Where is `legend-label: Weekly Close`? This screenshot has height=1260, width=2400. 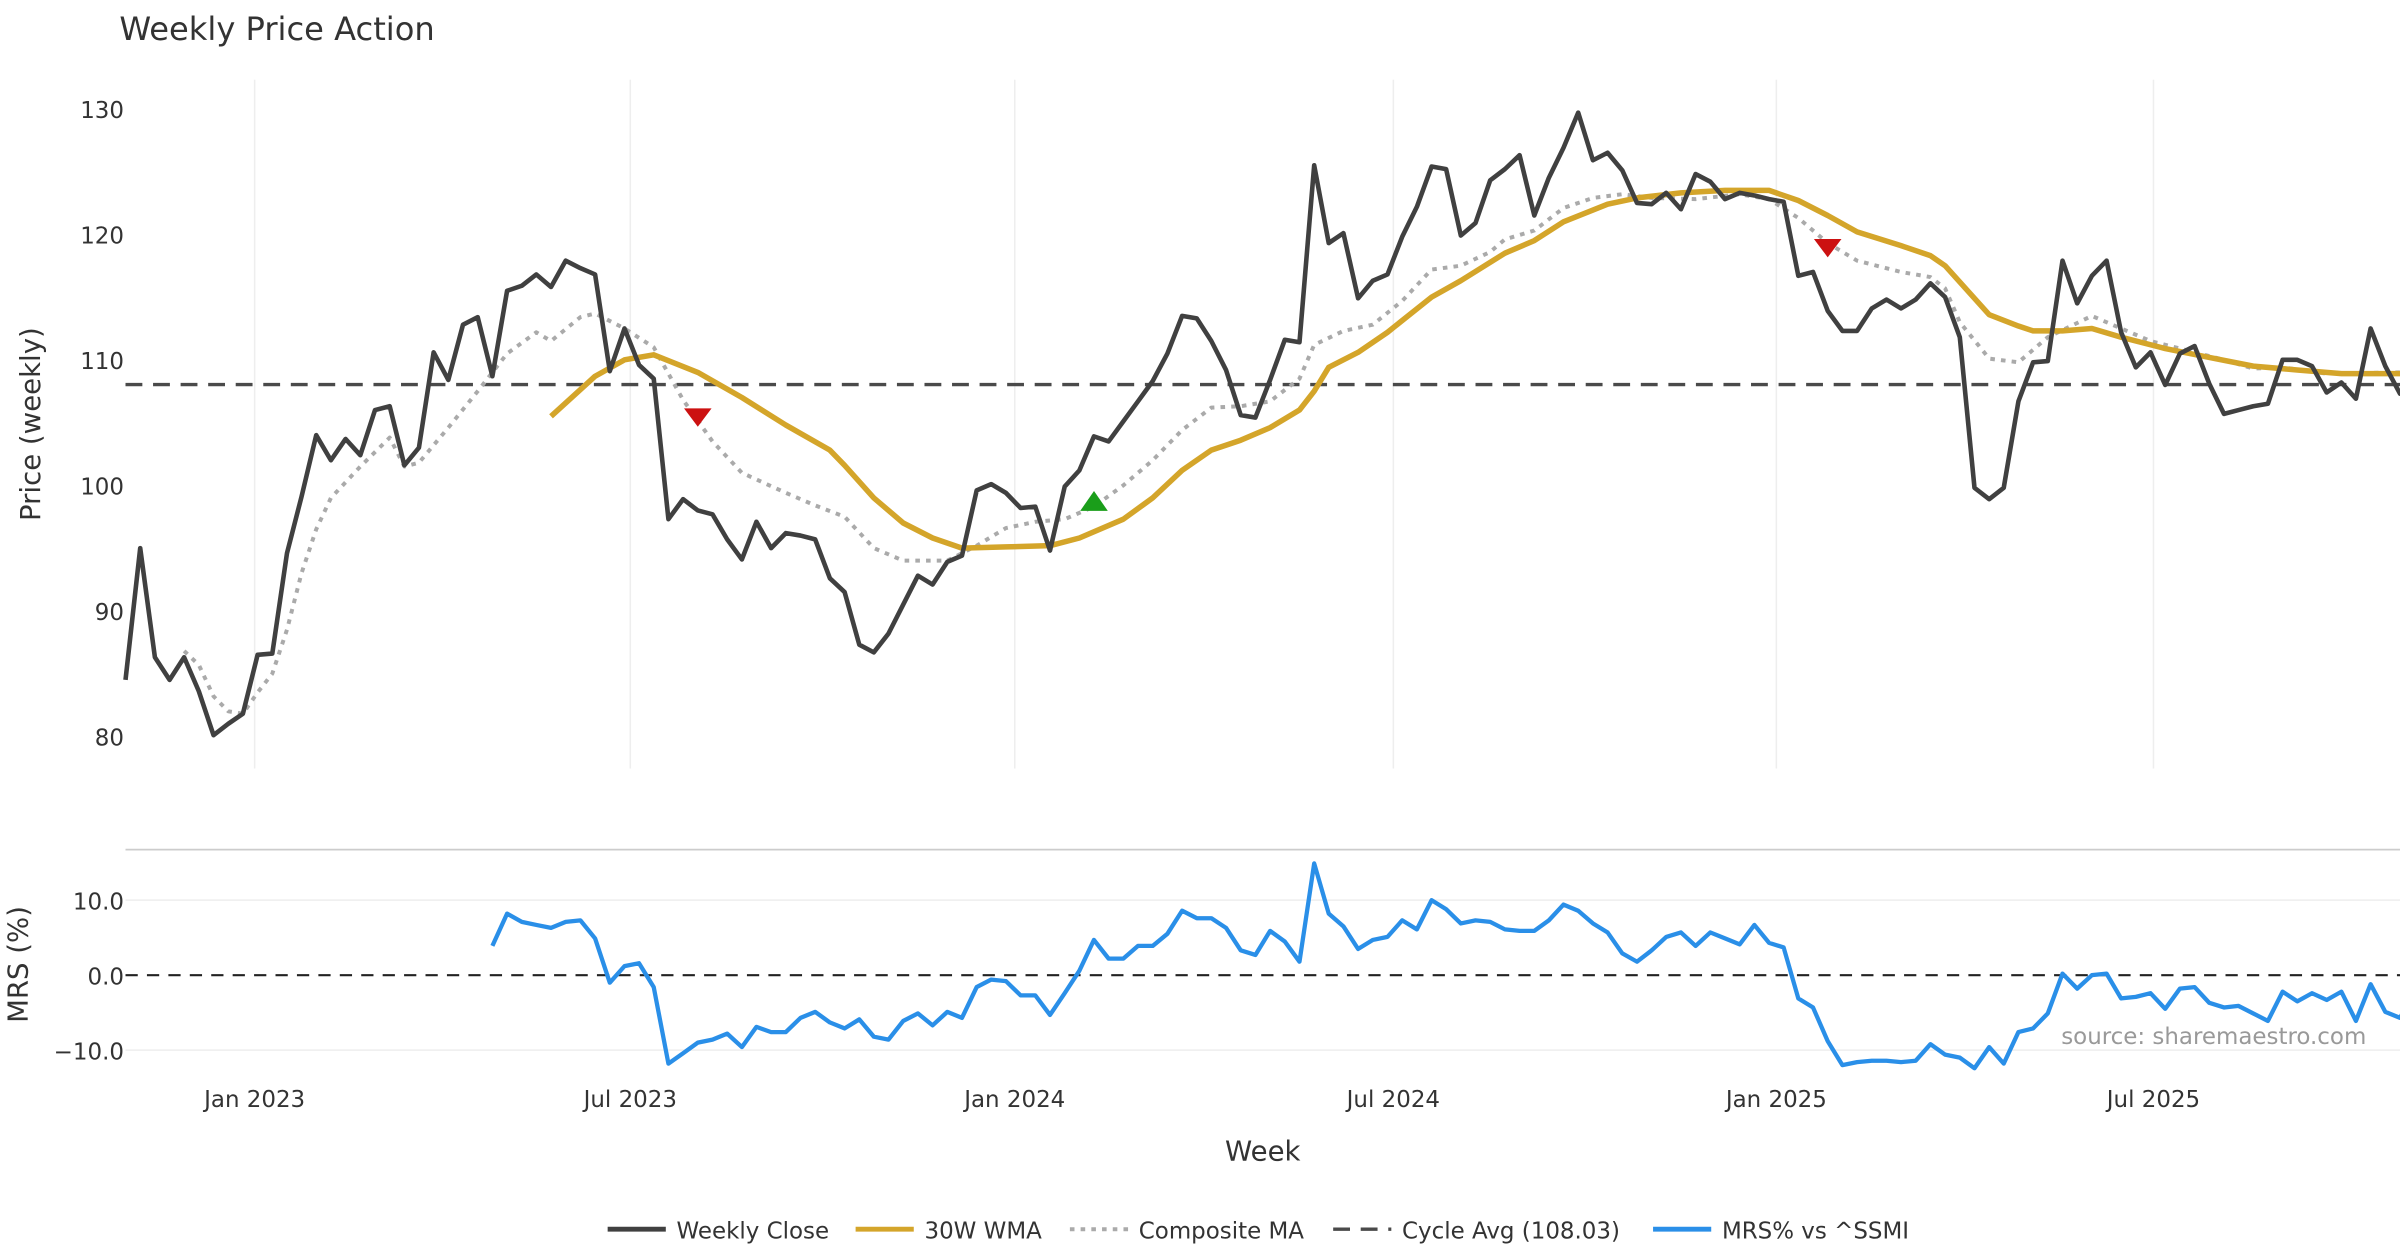
legend-label: Weekly Close is located at coordinates (753, 1231).